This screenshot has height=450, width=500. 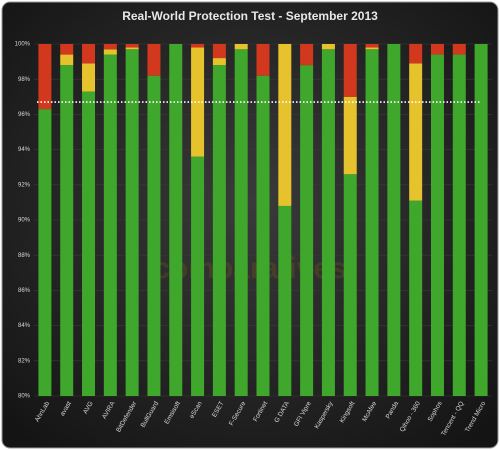 I want to click on y-tick-label: 80%, so click(x=24, y=397).